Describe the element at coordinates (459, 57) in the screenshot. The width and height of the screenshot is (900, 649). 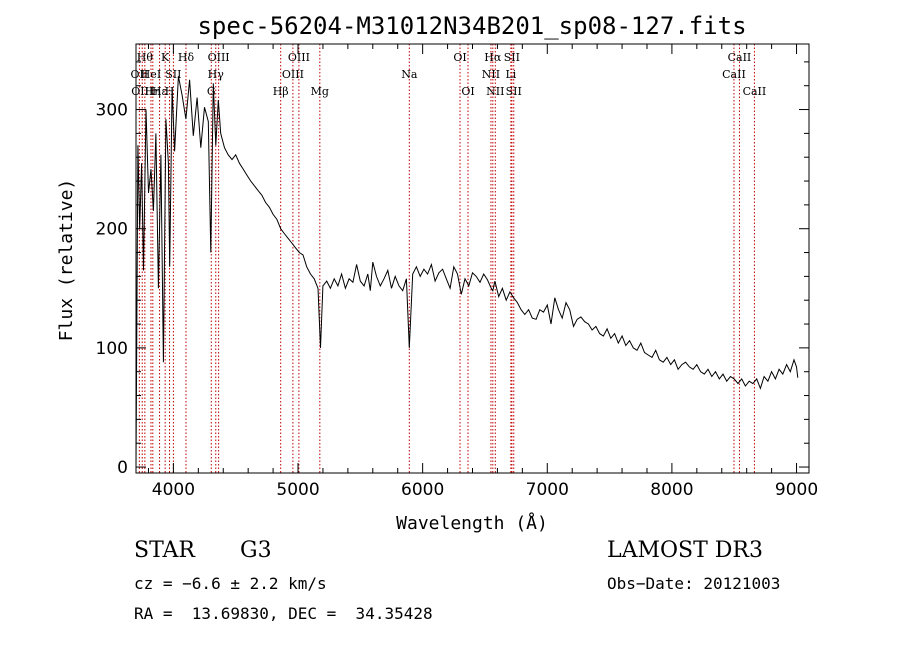
I see `line-label-18: OI` at that location.